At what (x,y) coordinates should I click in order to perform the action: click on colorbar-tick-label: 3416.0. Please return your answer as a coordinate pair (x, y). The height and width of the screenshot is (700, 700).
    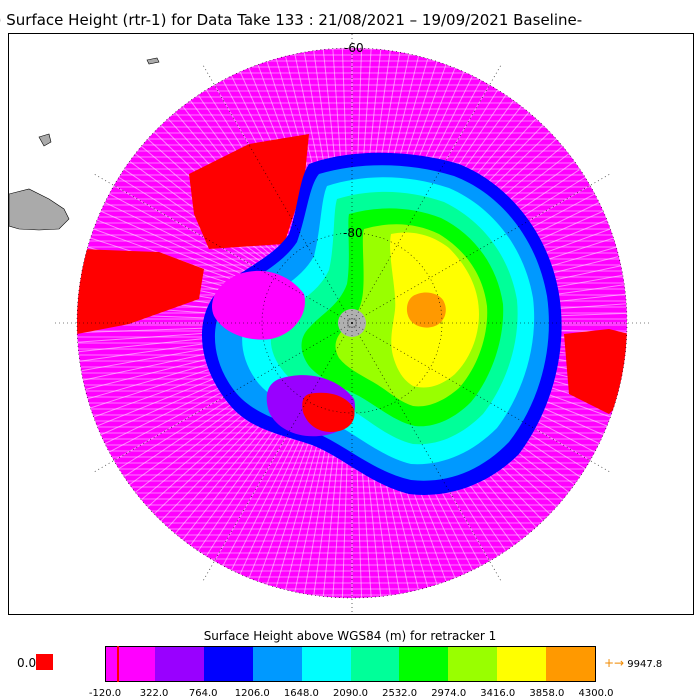
    Looking at the image, I should click on (498, 693).